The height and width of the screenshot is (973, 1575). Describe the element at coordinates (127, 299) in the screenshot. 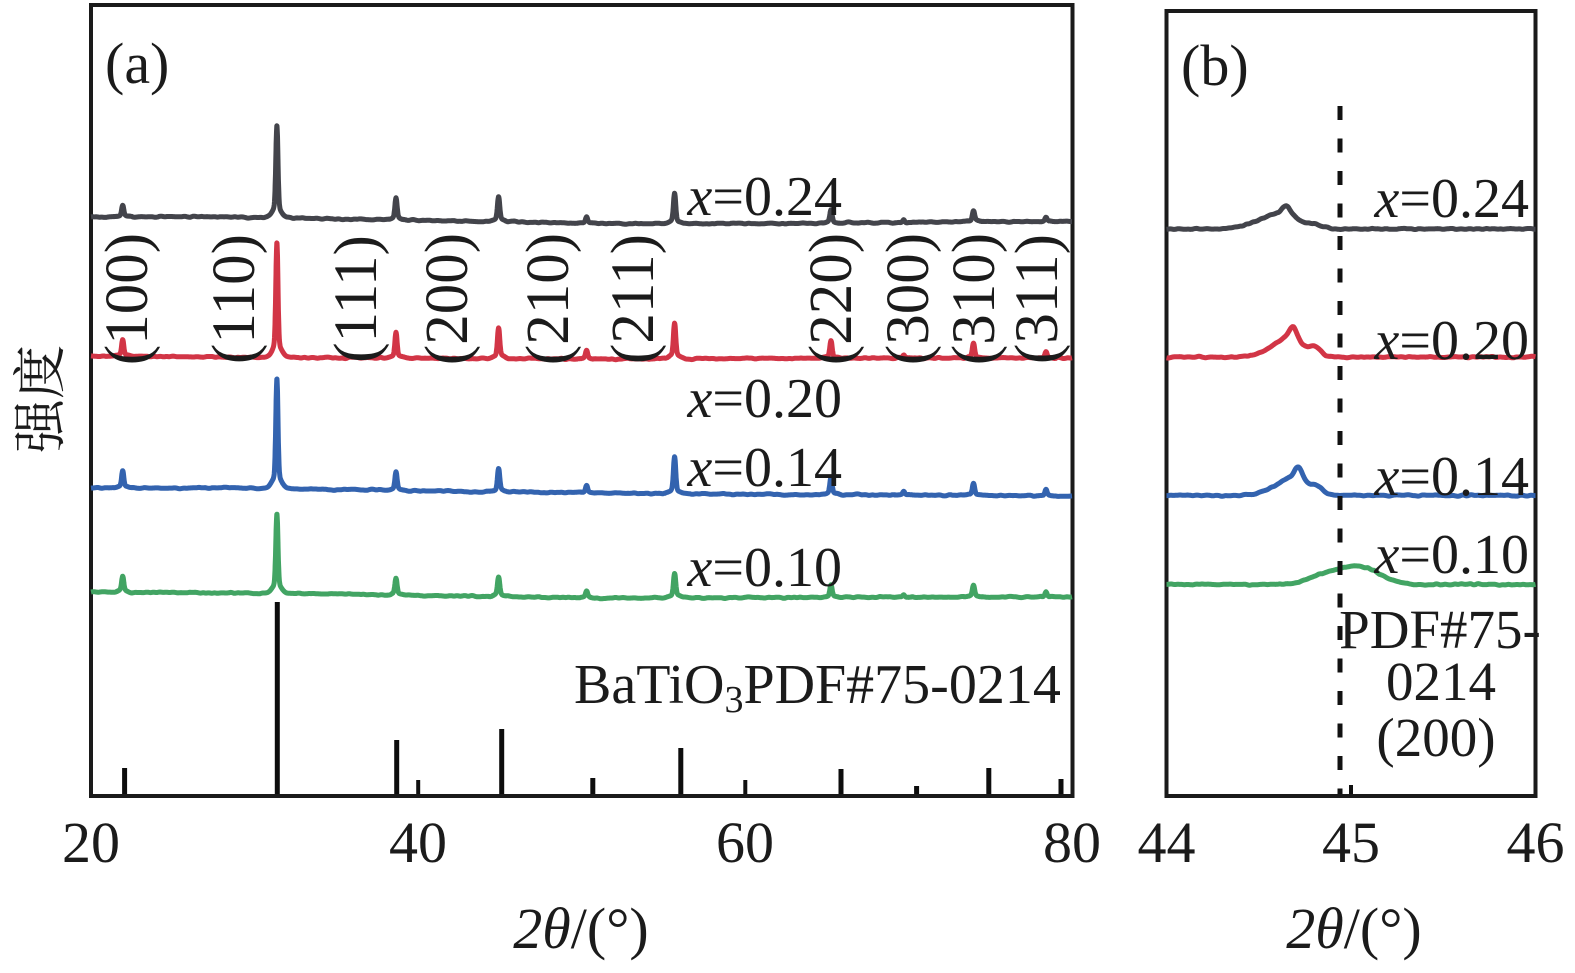

I see `svg-text: (100)` at that location.